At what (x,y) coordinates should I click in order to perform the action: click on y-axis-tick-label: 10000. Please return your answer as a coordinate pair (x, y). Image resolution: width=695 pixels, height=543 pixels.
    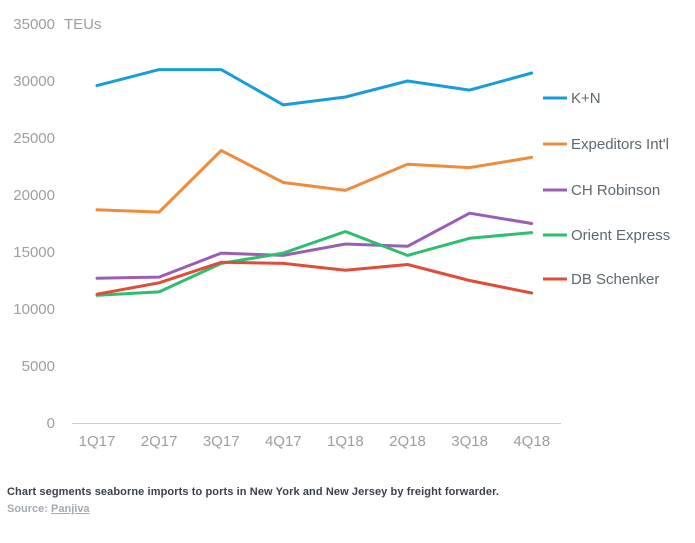
    Looking at the image, I should click on (34, 309).